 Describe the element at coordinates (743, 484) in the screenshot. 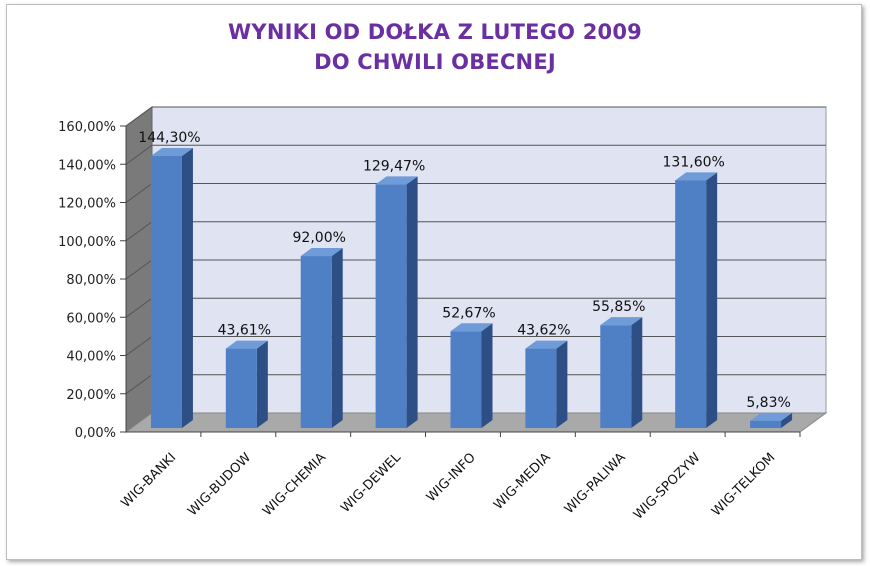

I see `x-tick-label: WIG-TELKOM` at that location.